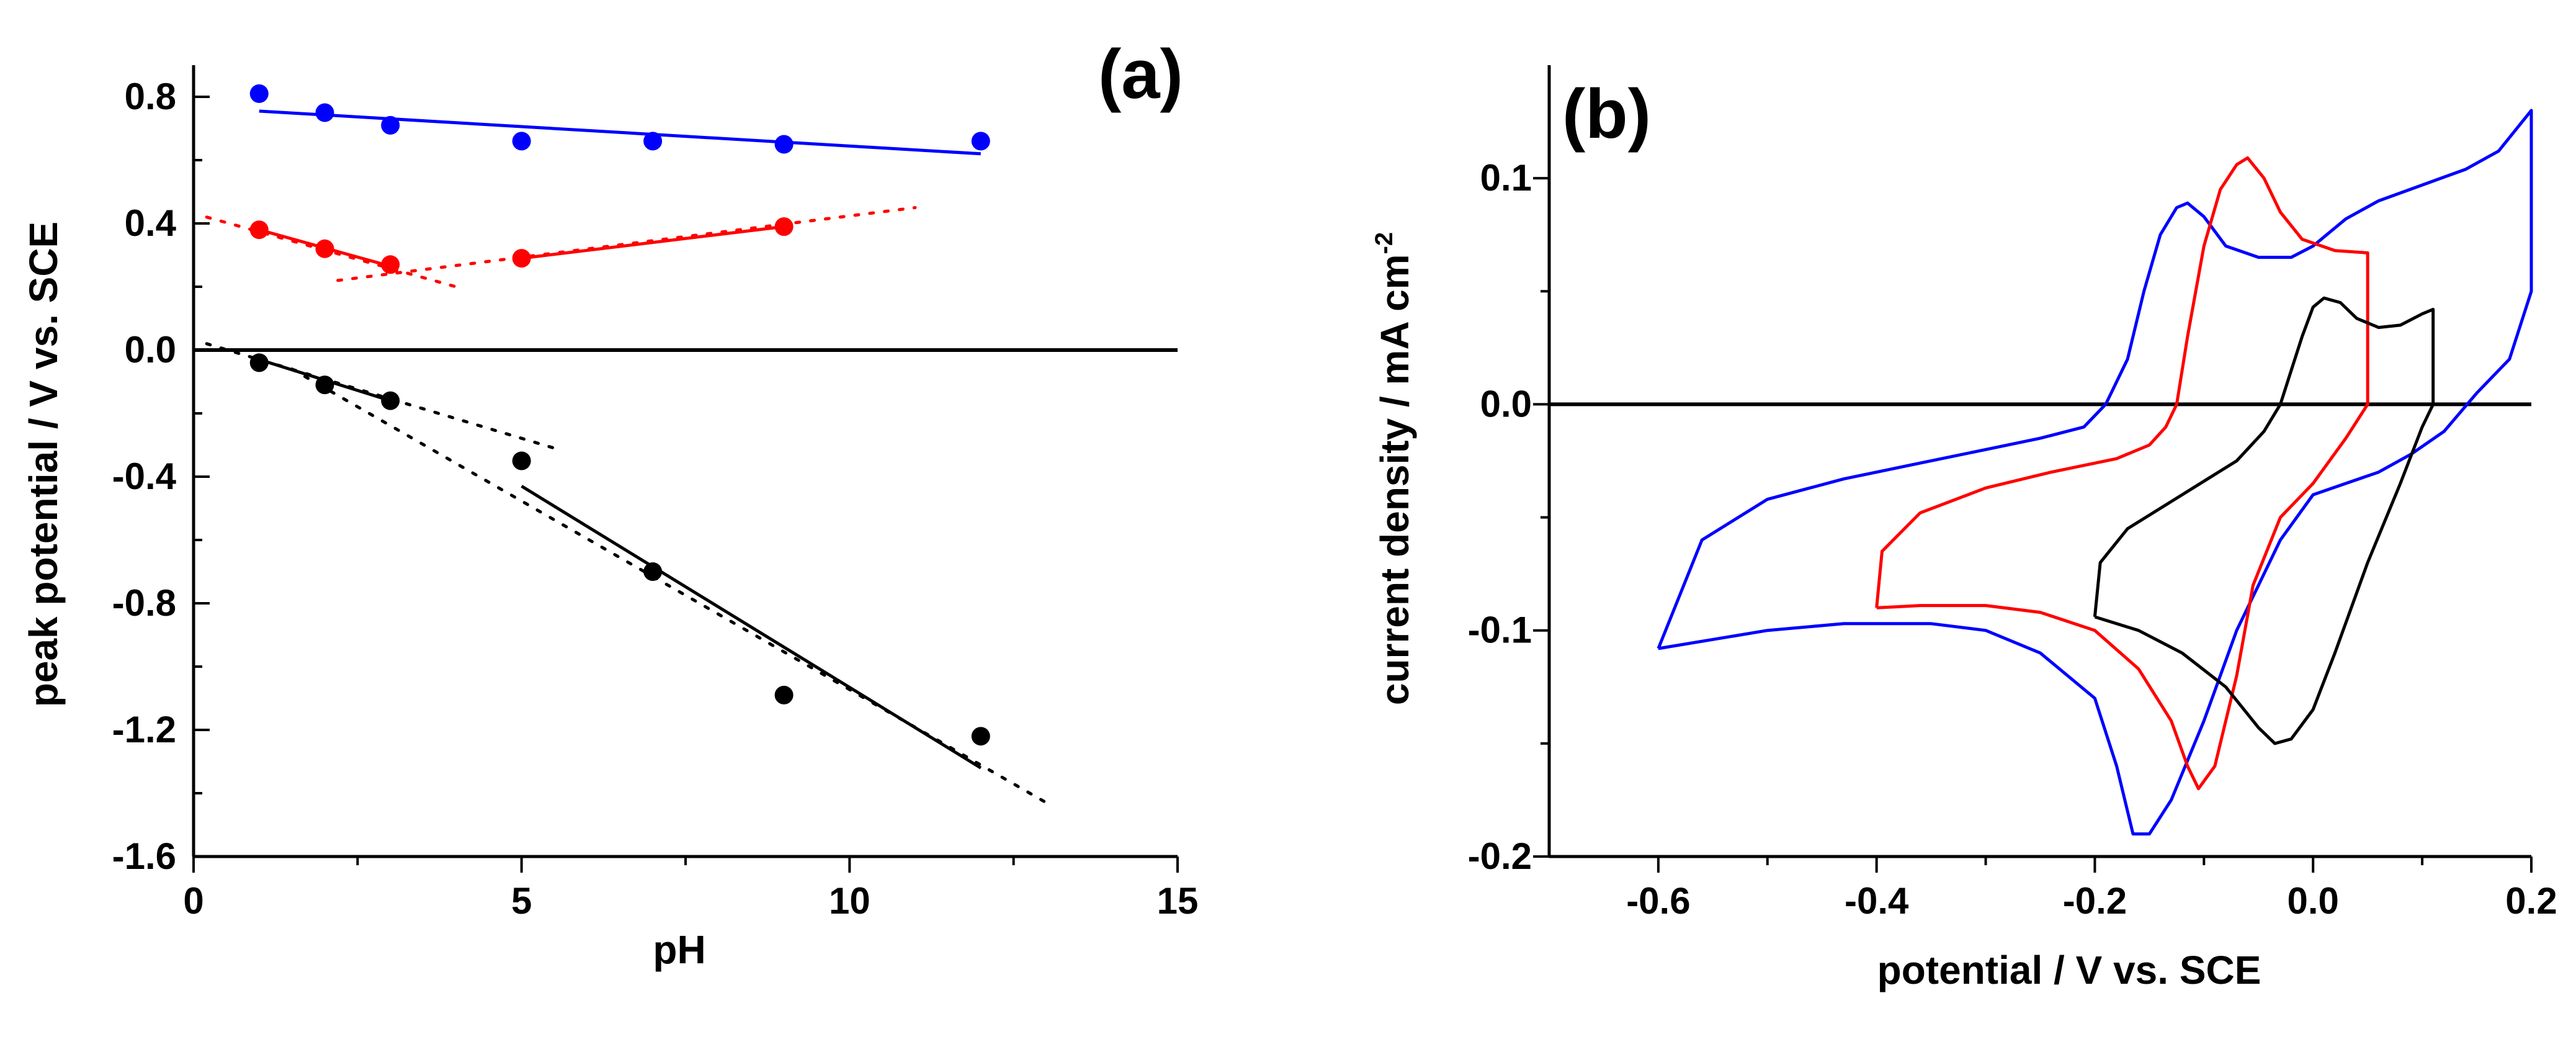 This screenshot has height=1039, width=2576. Describe the element at coordinates (849, 901) in the screenshot. I see `a-x-tick-label: 10` at that location.